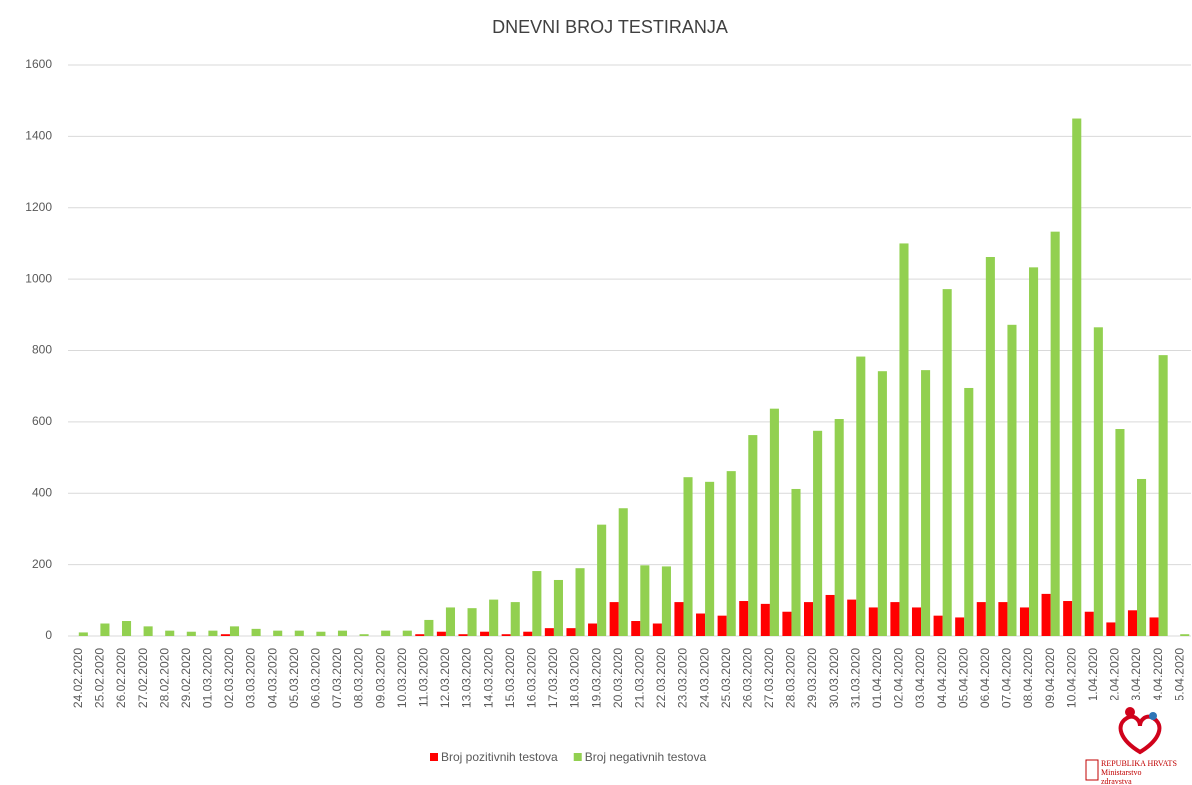 This screenshot has width=1192, height=785. I want to click on y-tick-label: 1600, so click(38, 64).